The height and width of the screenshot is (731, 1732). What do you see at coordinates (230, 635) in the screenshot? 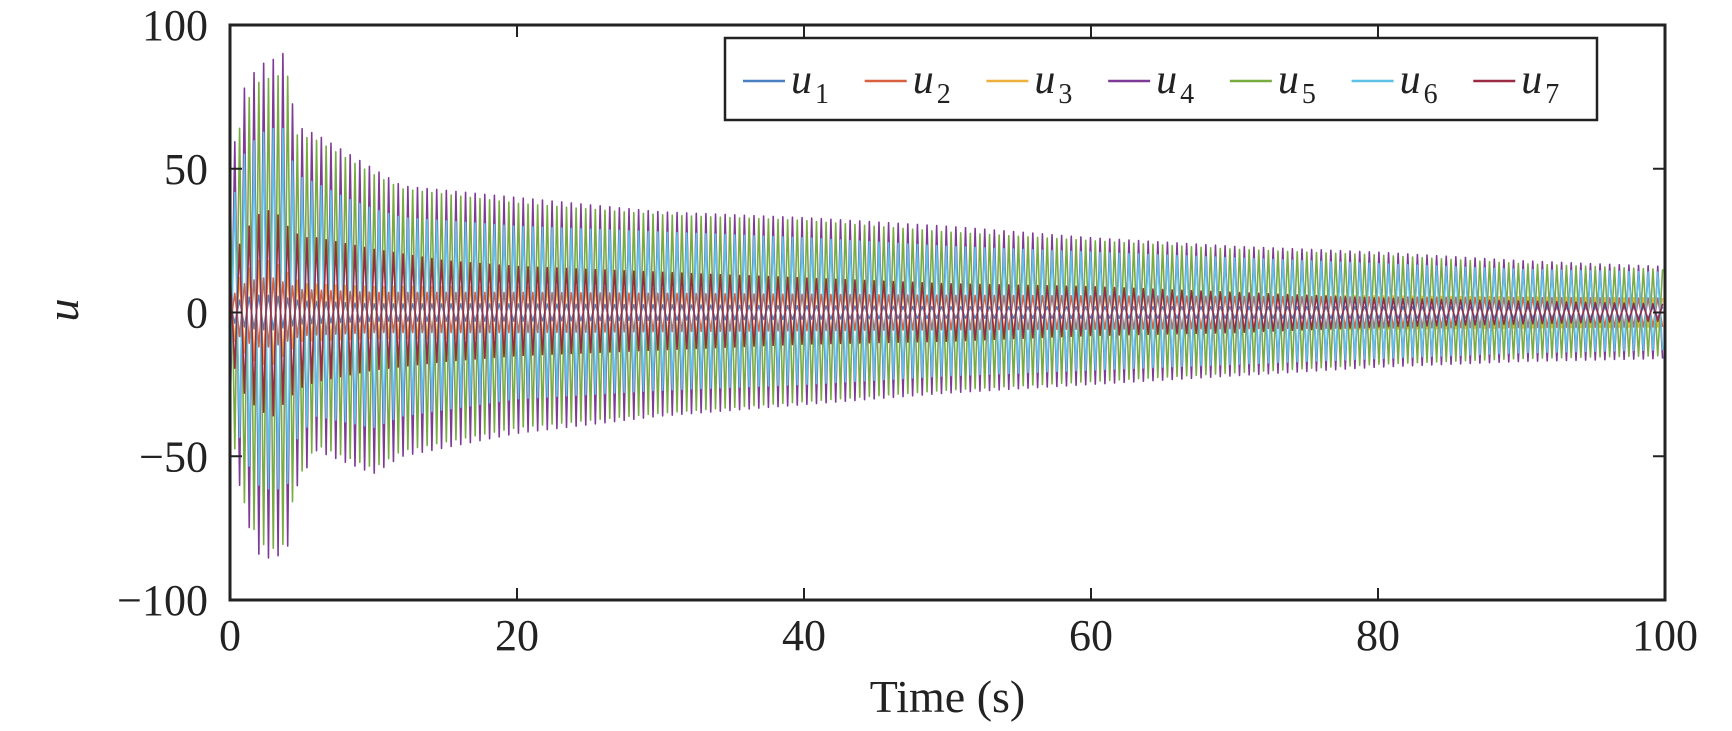
I see `x-tick-label-0: 0` at bounding box center [230, 635].